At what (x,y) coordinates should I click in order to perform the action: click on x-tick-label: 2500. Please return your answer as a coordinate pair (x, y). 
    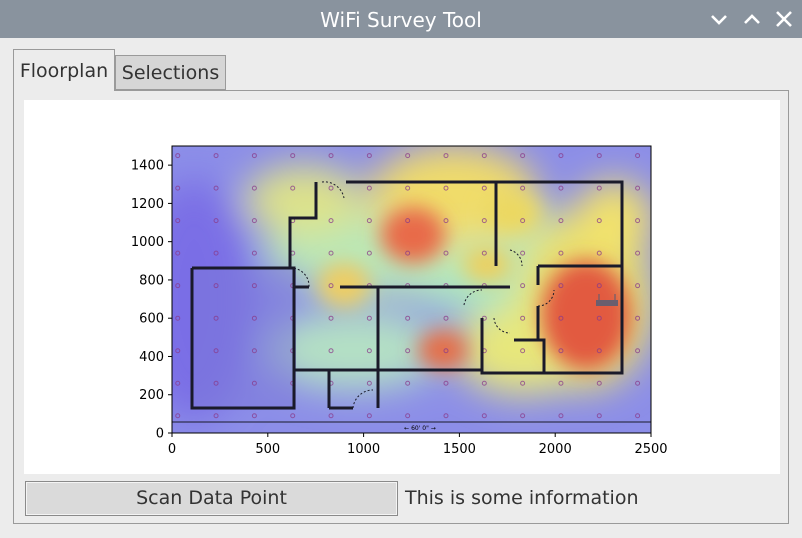
    Looking at the image, I should click on (650, 449).